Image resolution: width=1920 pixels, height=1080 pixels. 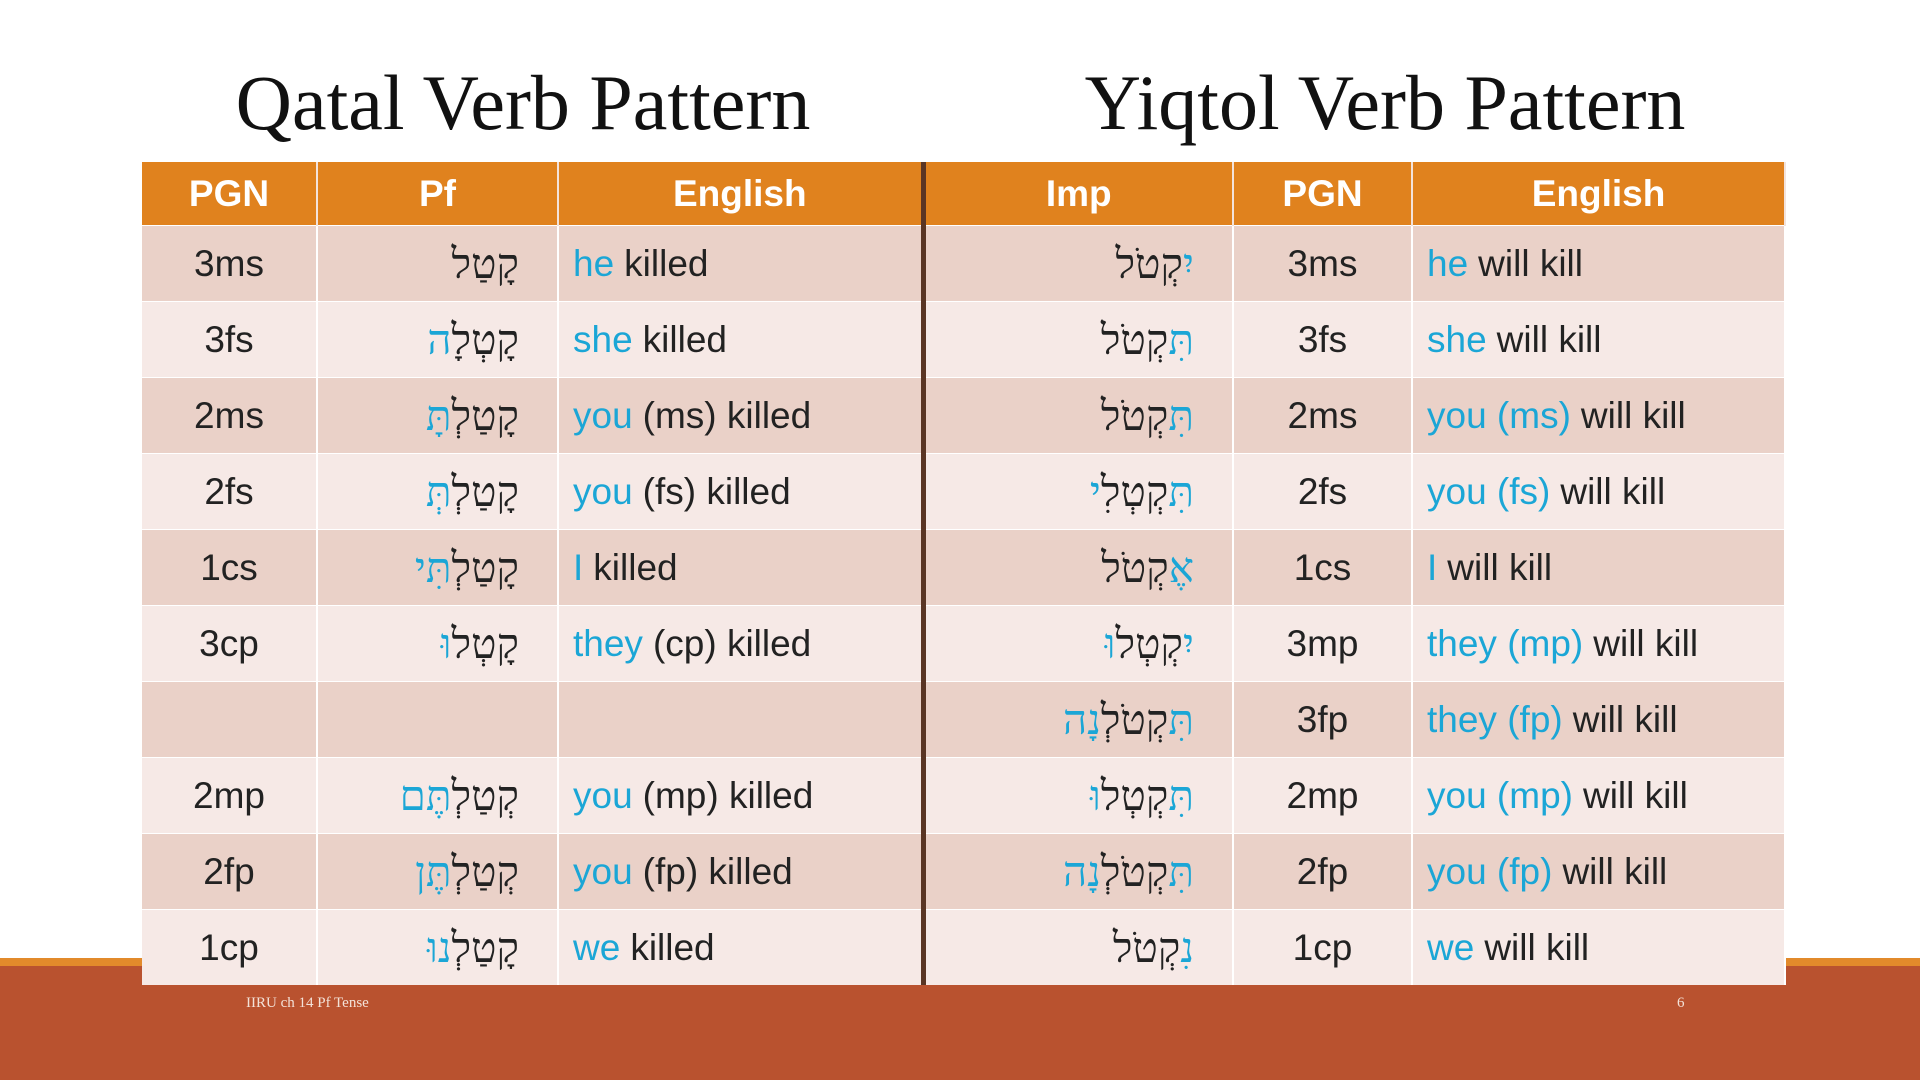 What do you see at coordinates (446, 643) in the screenshot?
I see `text-segment: וּ` at bounding box center [446, 643].